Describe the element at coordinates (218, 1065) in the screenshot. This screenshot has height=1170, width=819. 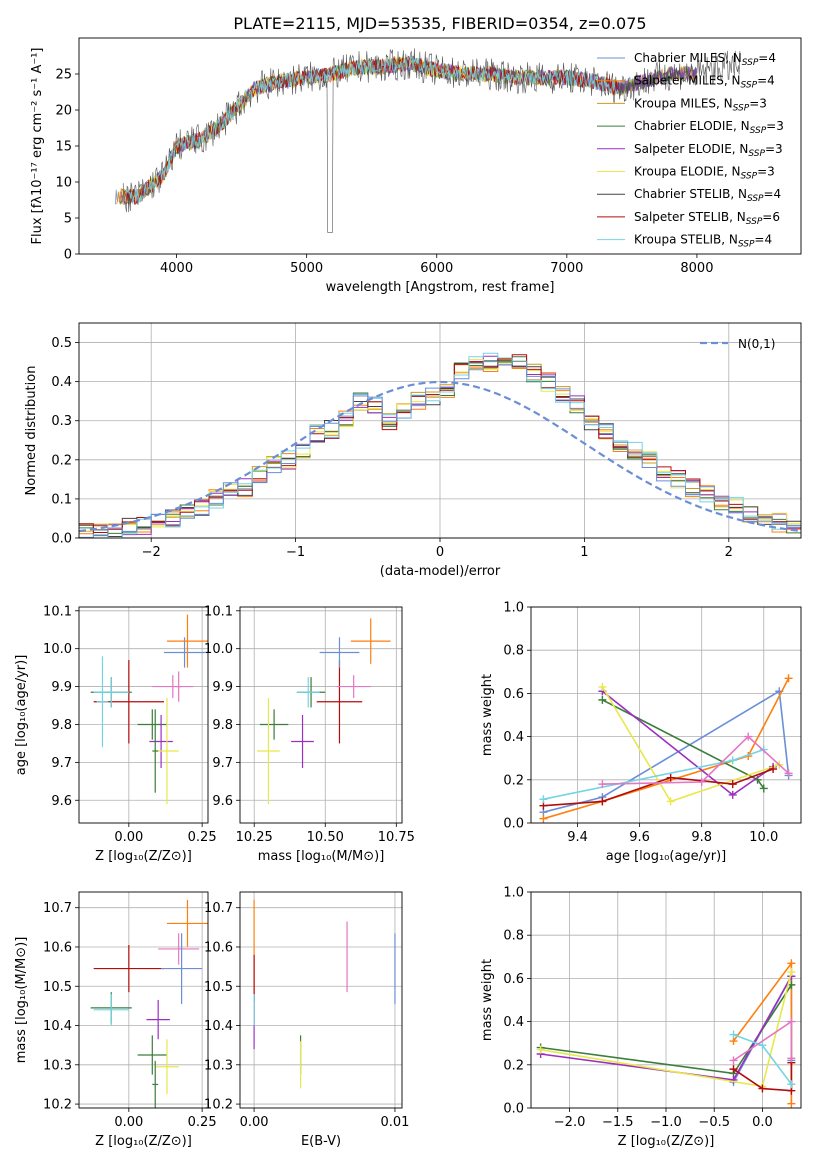
I see `y-tick-label: 10.3` at that location.